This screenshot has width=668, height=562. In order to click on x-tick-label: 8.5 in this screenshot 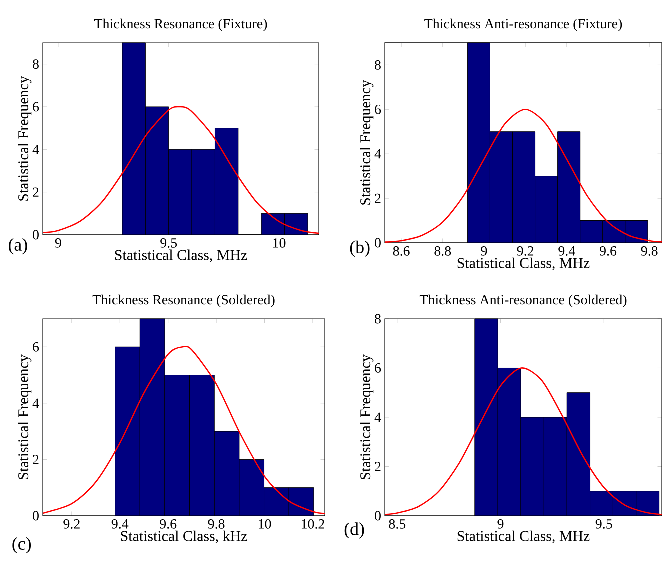, I will do `click(397, 524)`.